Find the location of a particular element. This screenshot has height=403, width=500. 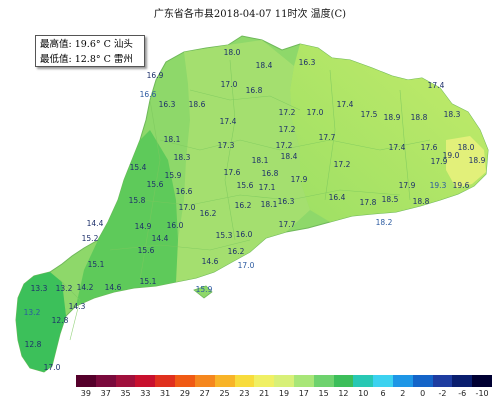

station-temperature-label: 17.8 is located at coordinates (368, 202).